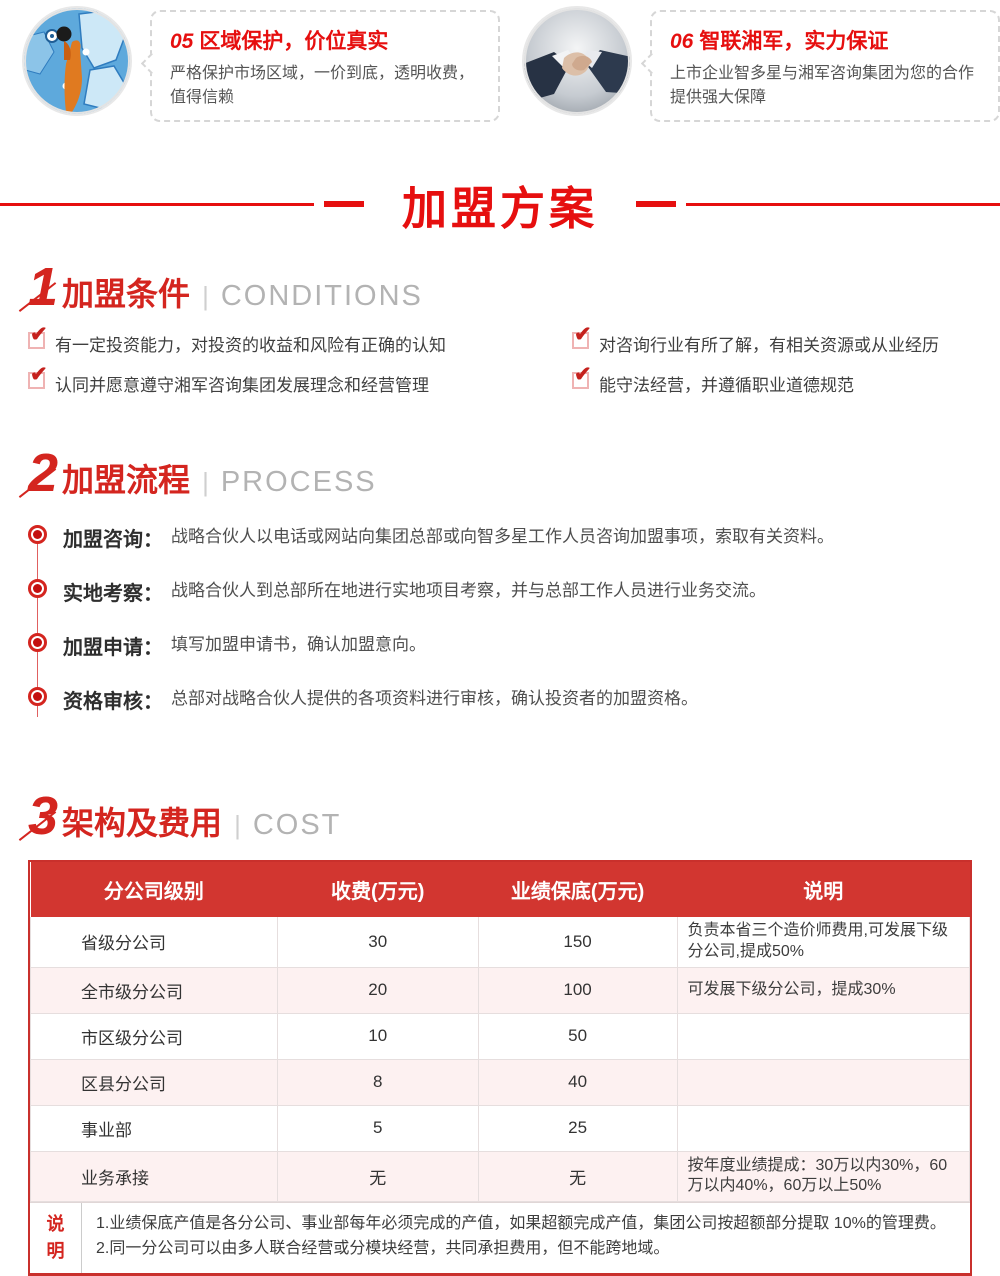 The width and height of the screenshot is (1000, 1276). What do you see at coordinates (113, 648) in the screenshot?
I see `process-step-label: 加盟申请：` at bounding box center [113, 648].